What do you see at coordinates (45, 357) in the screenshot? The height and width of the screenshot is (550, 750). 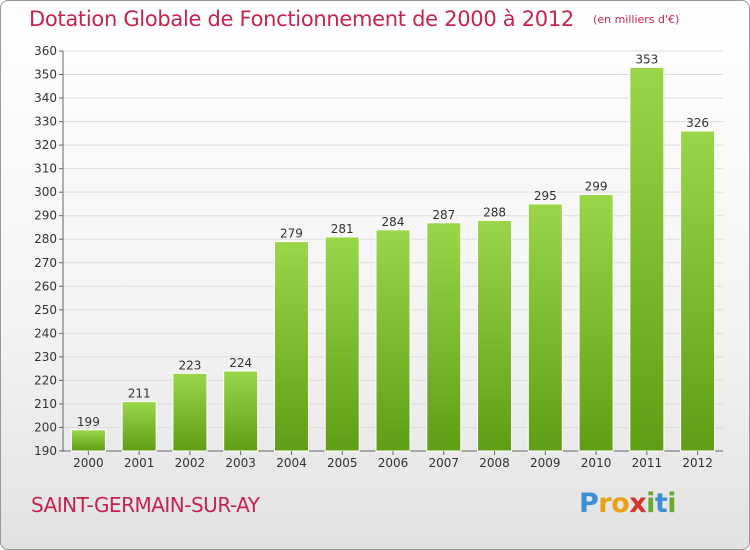 I see `y-tick-label: 230` at bounding box center [45, 357].